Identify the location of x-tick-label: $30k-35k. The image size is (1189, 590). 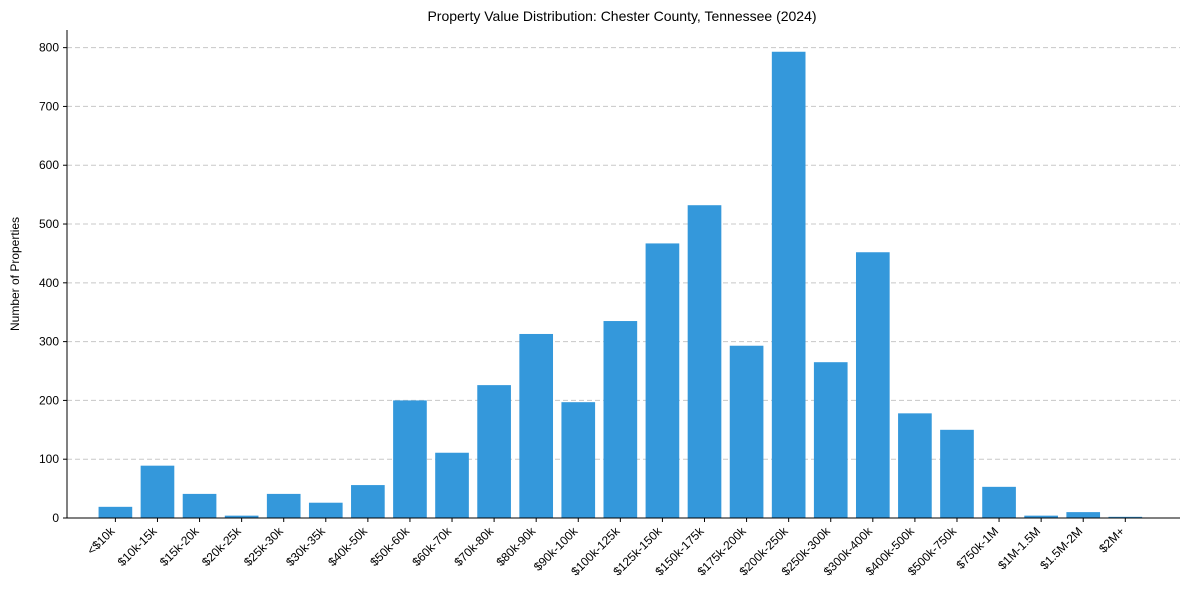
(306, 547).